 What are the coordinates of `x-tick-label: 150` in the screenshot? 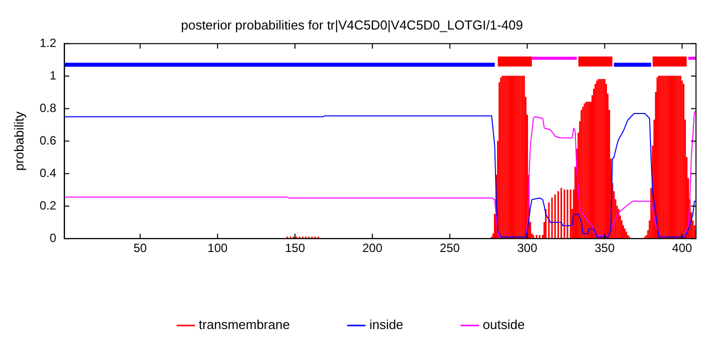 It's located at (295, 248).